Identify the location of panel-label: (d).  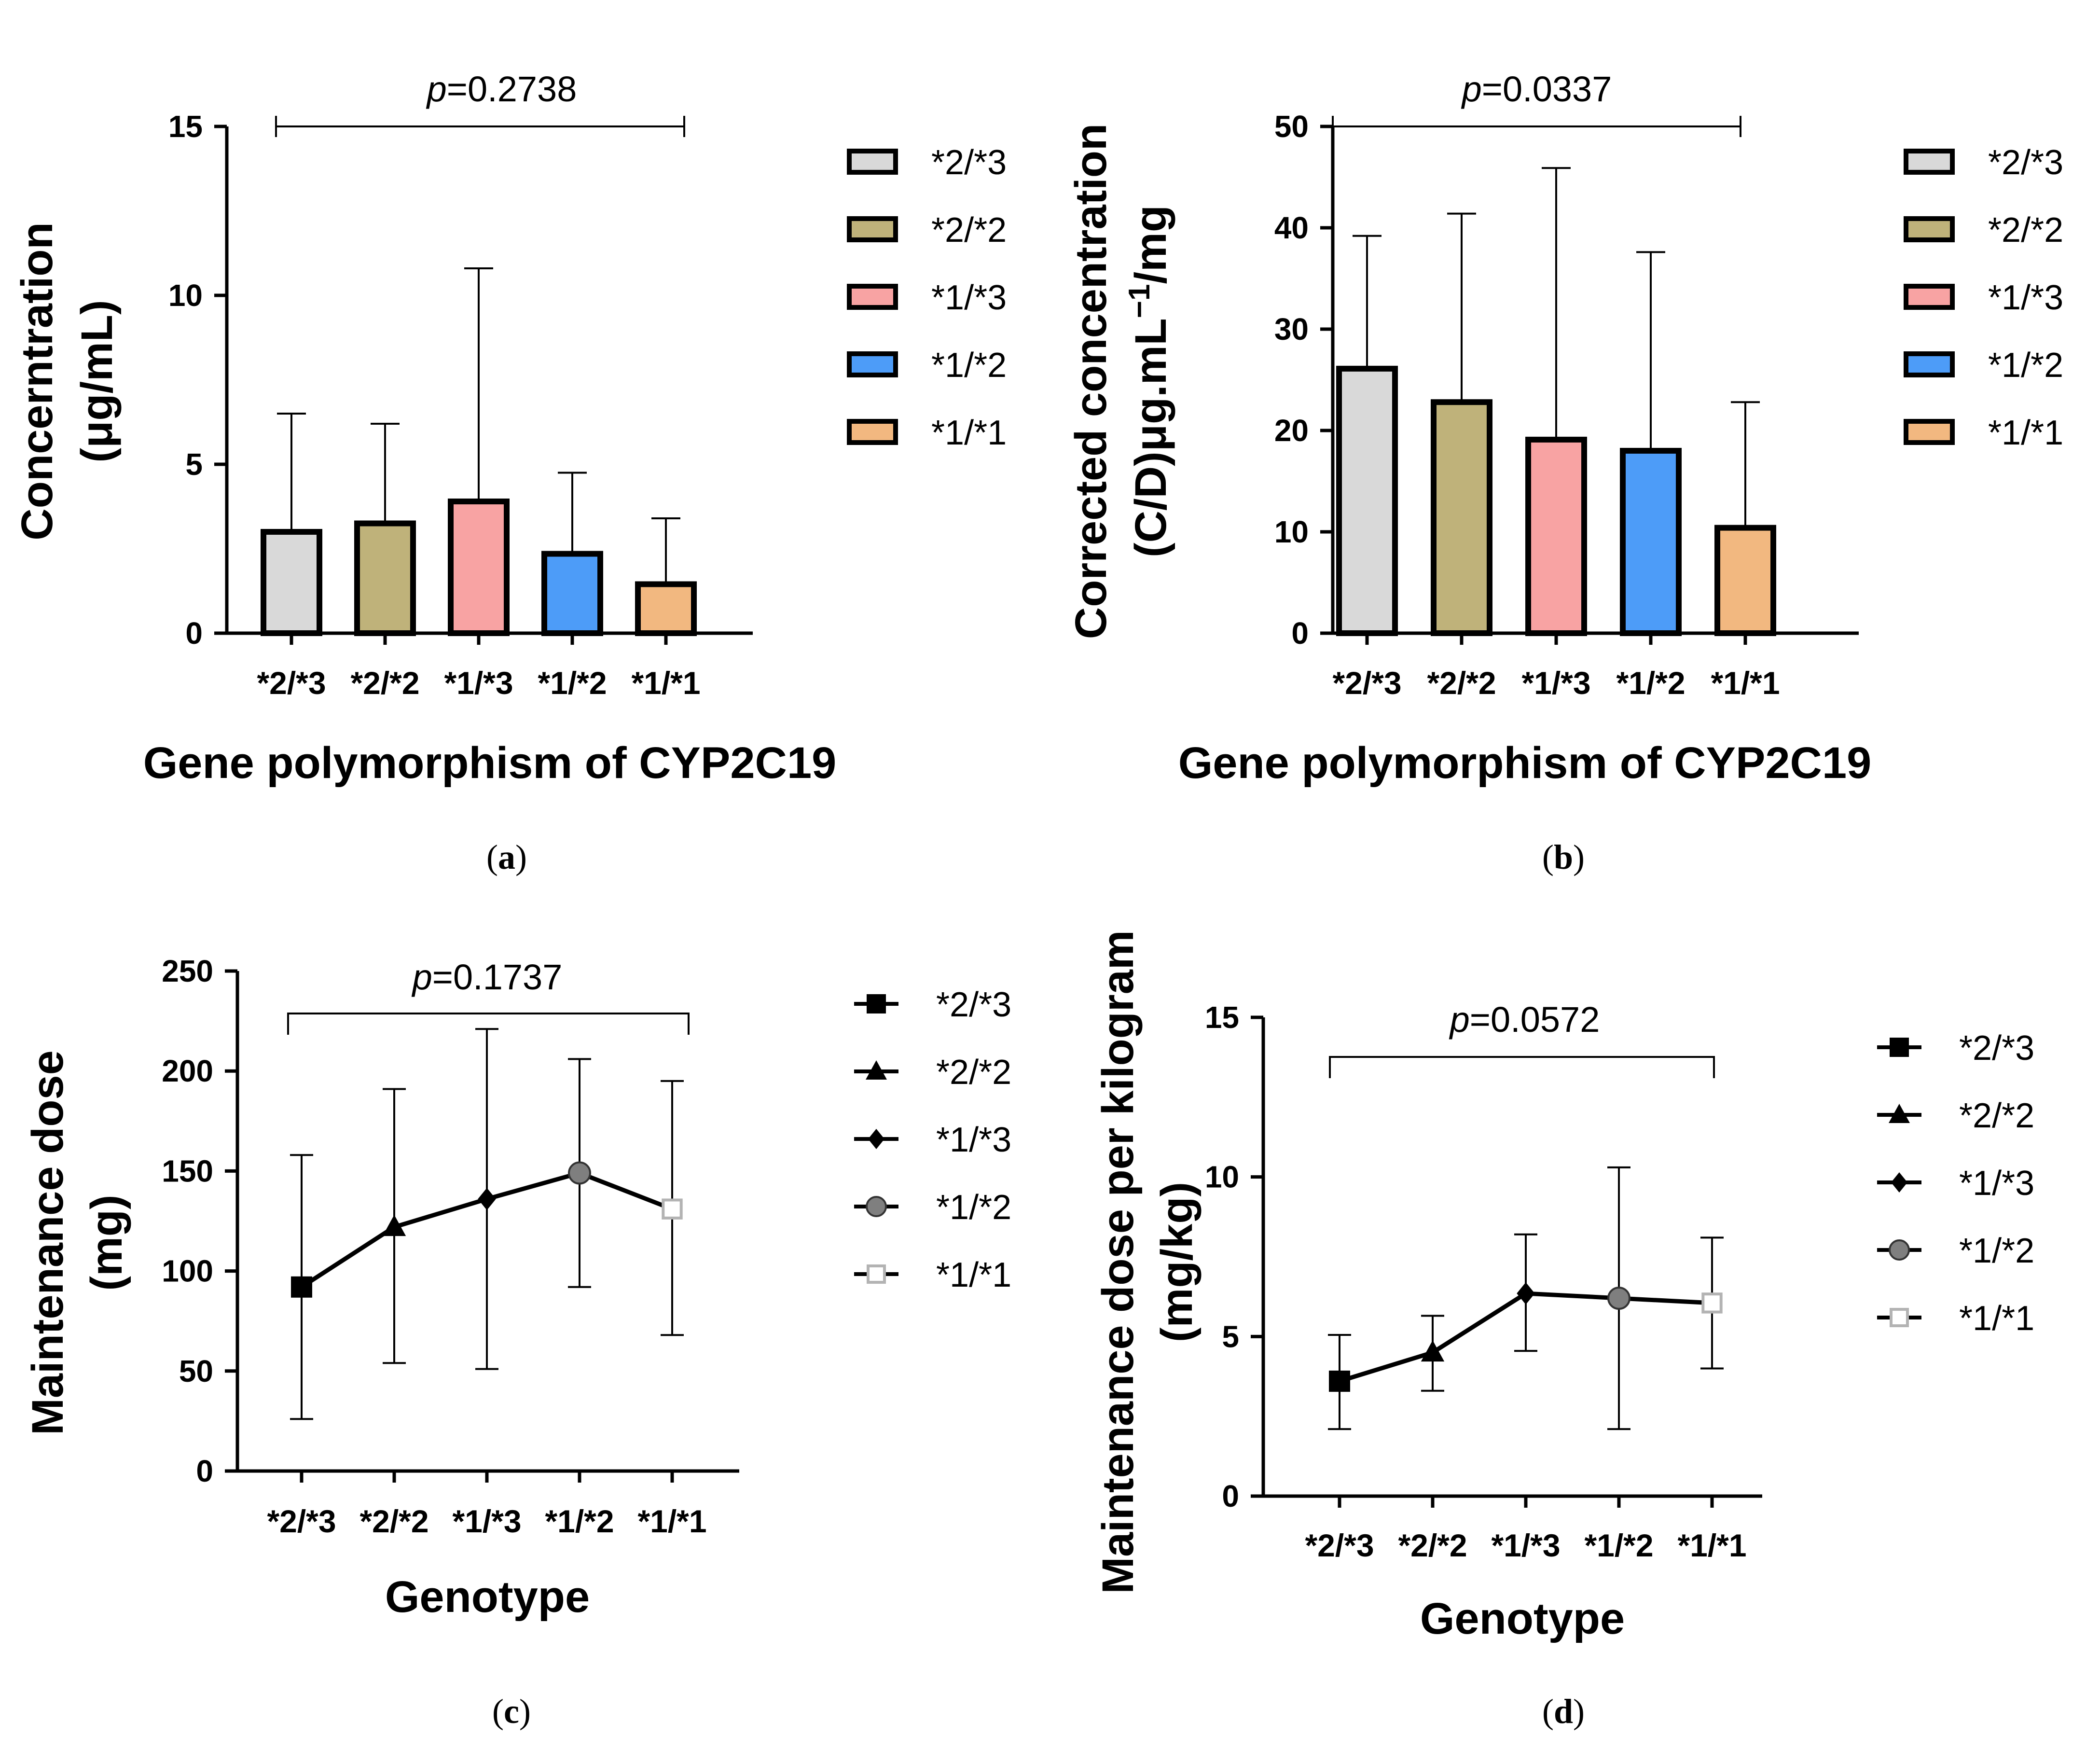
(1563, 1712).